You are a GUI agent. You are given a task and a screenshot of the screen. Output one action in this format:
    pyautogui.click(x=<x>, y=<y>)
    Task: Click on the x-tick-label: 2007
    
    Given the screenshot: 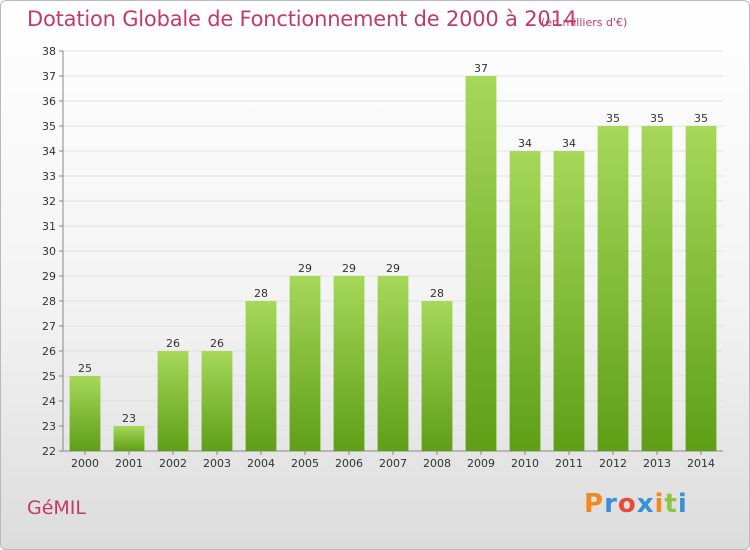 What is the action you would take?
    pyautogui.click(x=393, y=463)
    